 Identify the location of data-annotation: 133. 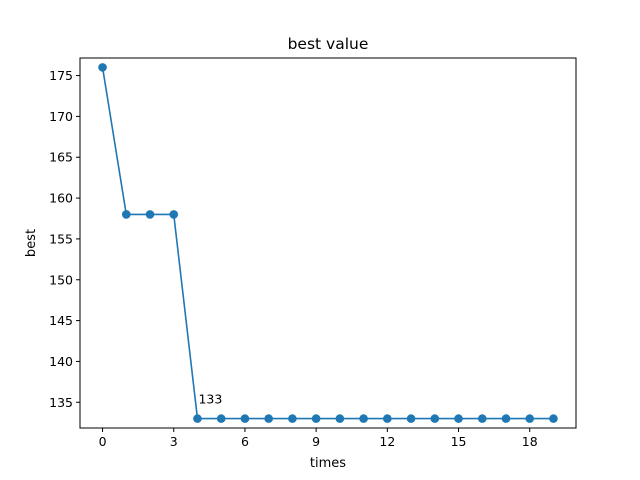
(210, 399).